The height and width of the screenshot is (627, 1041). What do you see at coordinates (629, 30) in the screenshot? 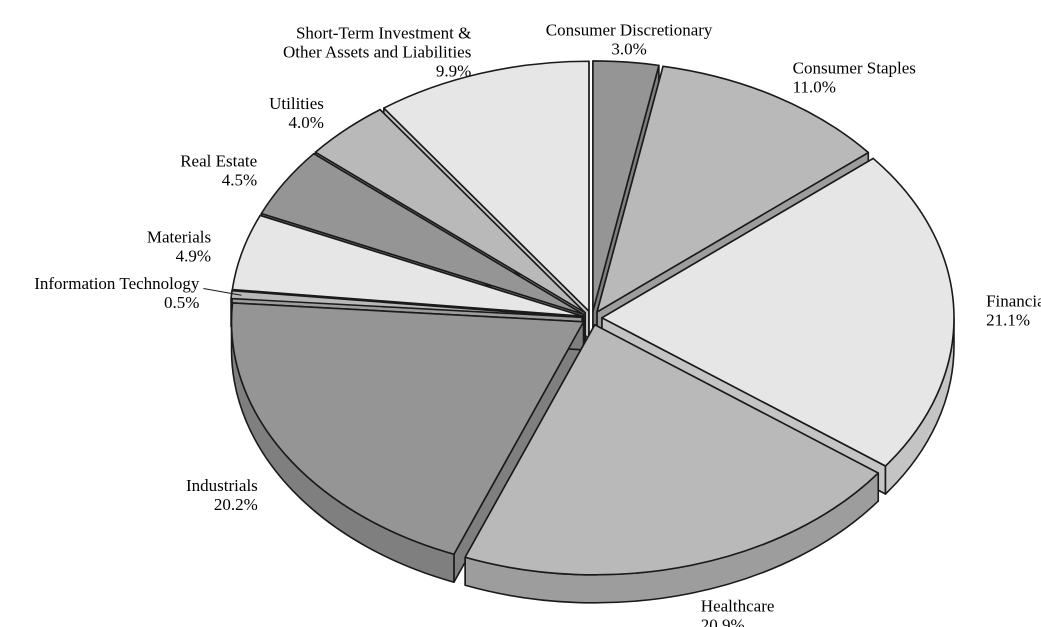
I see `label-category: Consumer Discretionary` at bounding box center [629, 30].